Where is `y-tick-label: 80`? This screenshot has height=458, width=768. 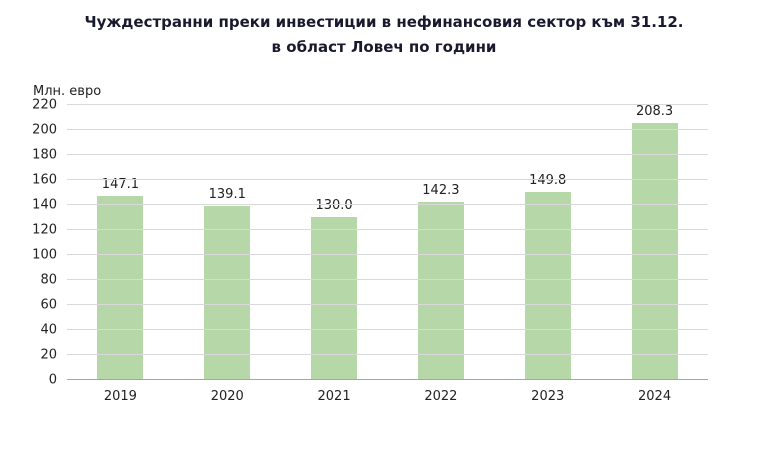
y-tick-label: 80 is located at coordinates (48, 279).